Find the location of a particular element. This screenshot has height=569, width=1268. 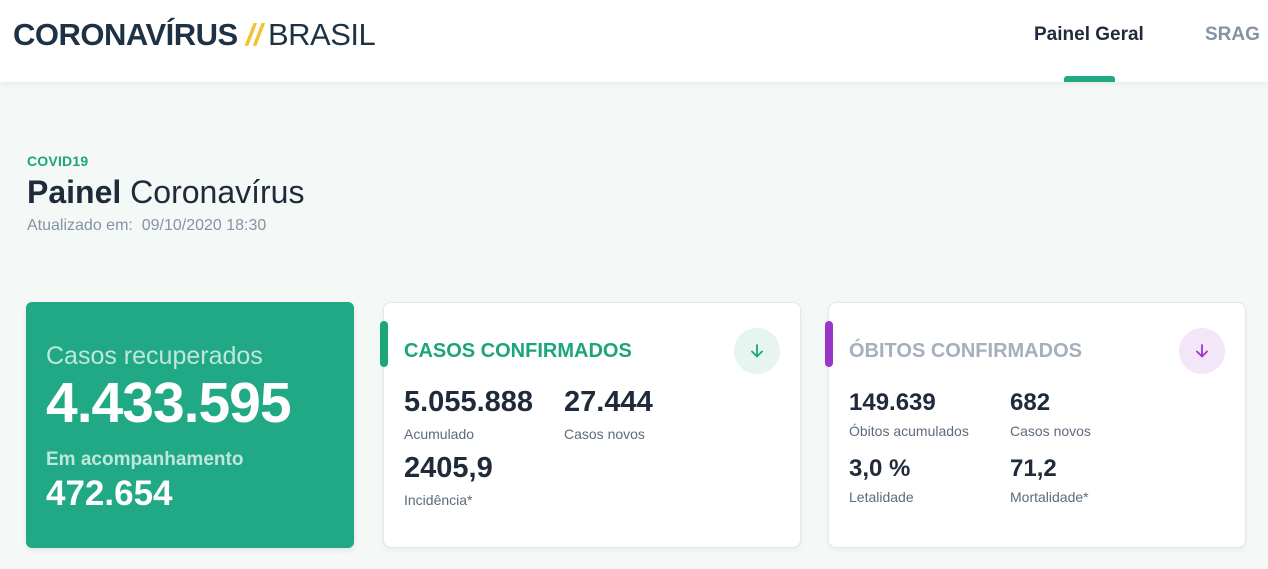

deaths-mortality-value: 71,2 is located at coordinates (1033, 468).